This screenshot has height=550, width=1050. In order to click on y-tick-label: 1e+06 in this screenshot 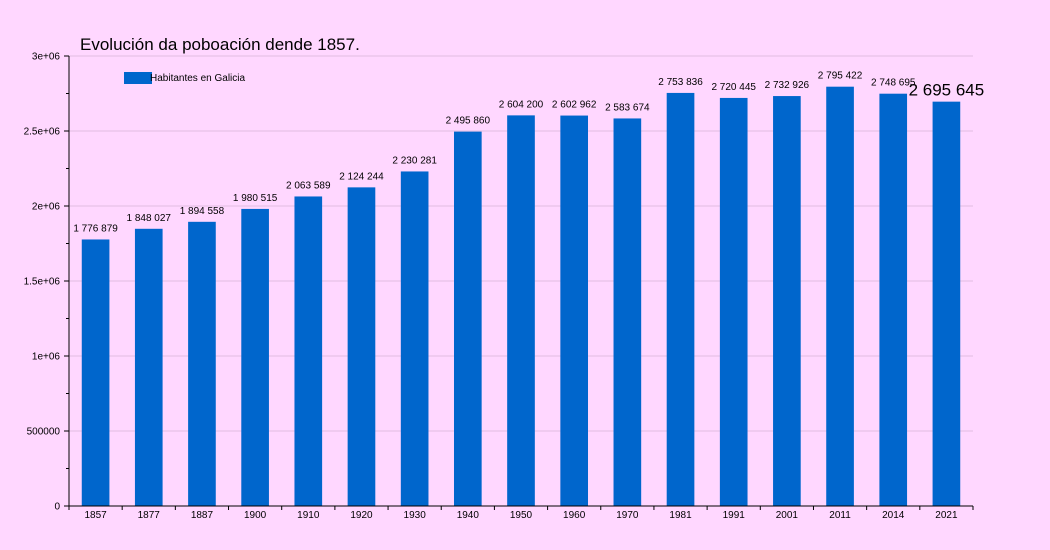, I will do `click(46, 357)`.